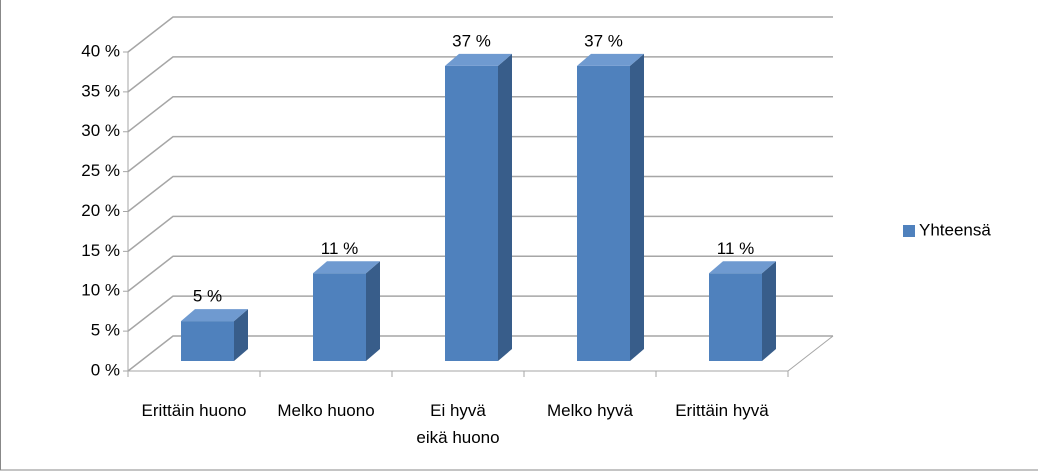  I want to click on y-tick-label: 20 %, so click(100, 210).